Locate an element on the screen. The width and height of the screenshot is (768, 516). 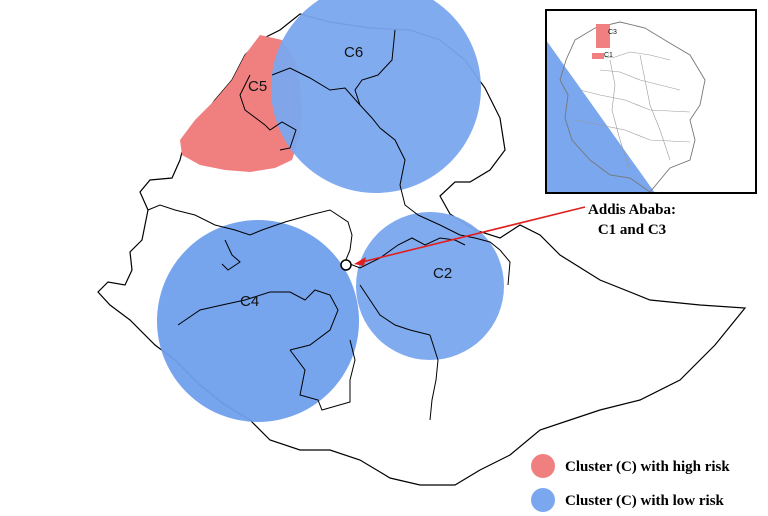
addis-ababa-arrow is located at coordinates (470, 236).